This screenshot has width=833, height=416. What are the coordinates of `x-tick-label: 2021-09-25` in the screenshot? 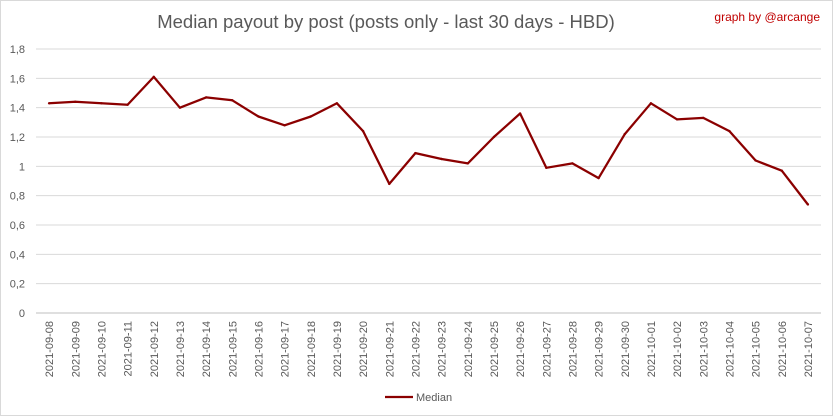 It's located at (495, 349).